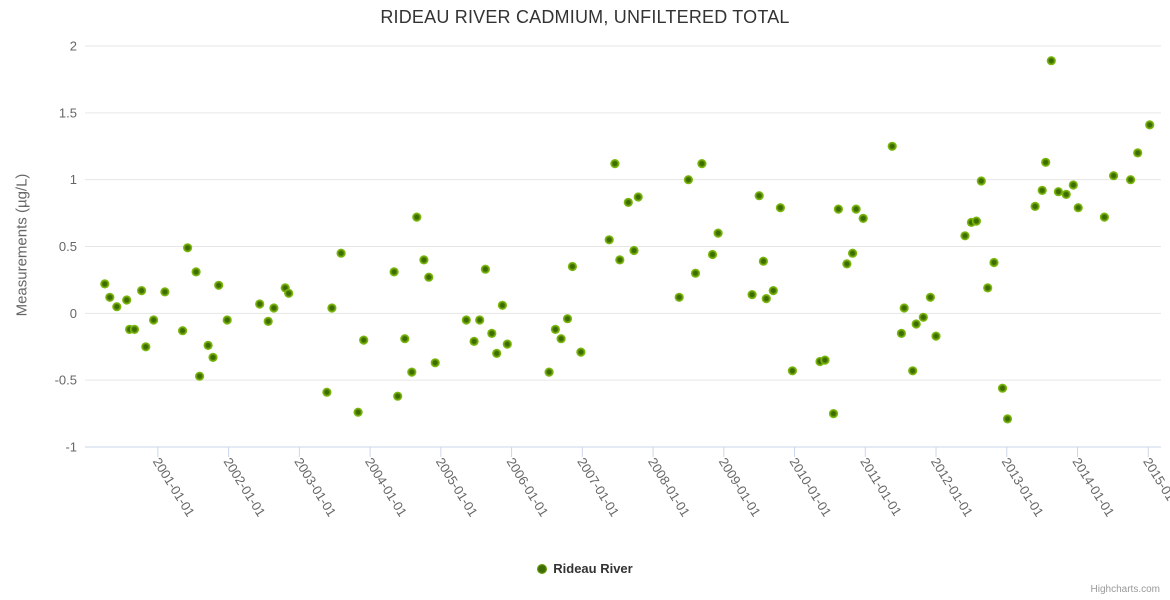  I want to click on credits-link: Highcharts.com, so click(1125, 589).